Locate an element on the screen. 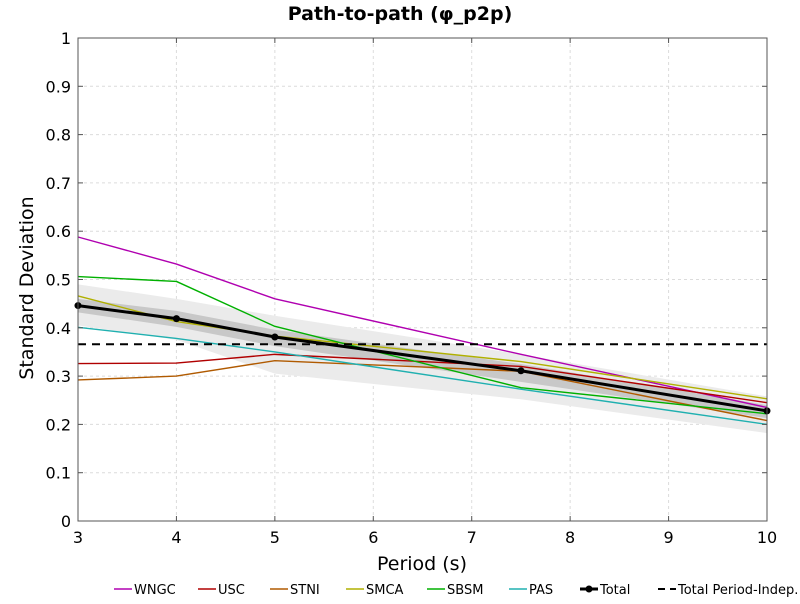 This screenshot has width=800, height=604. y-tick-label: 1 is located at coordinates (66, 38).